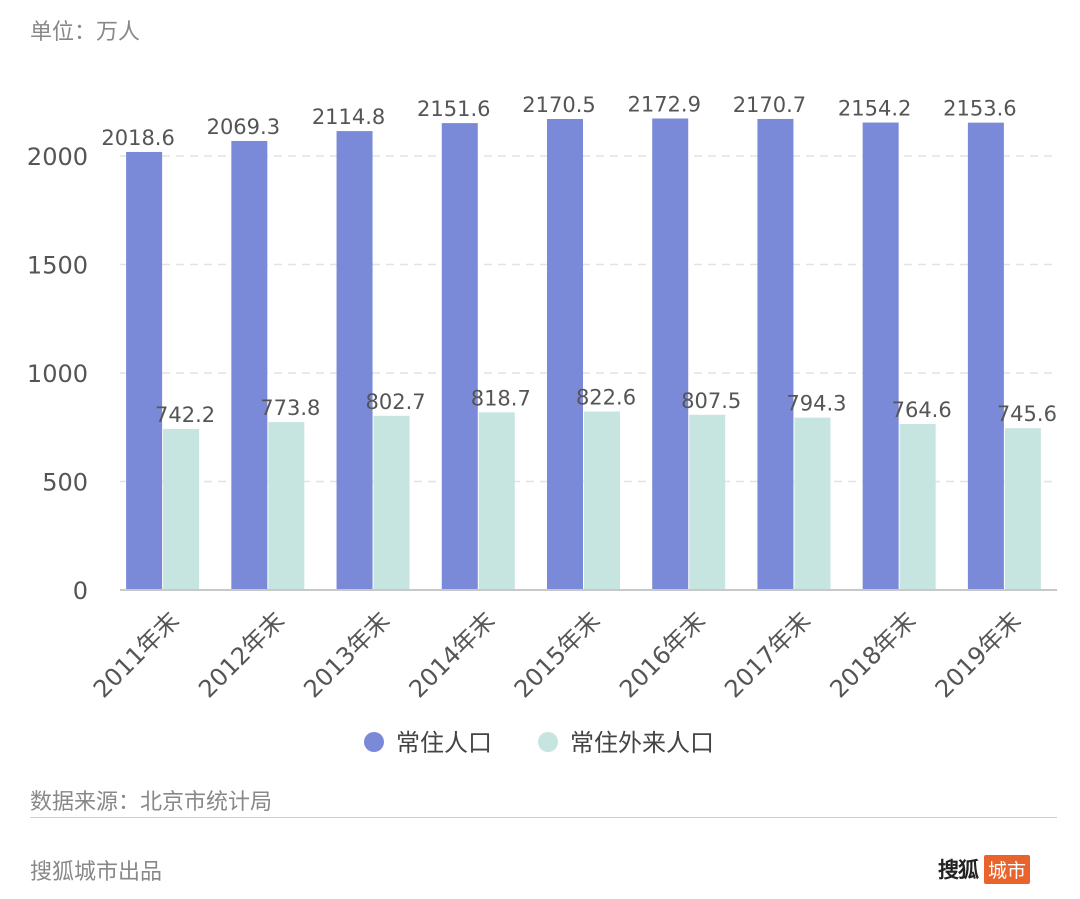 This screenshot has height=899, width=1080. What do you see at coordinates (136, 654) in the screenshot?
I see `x-tick-label: 2011年末` at bounding box center [136, 654].